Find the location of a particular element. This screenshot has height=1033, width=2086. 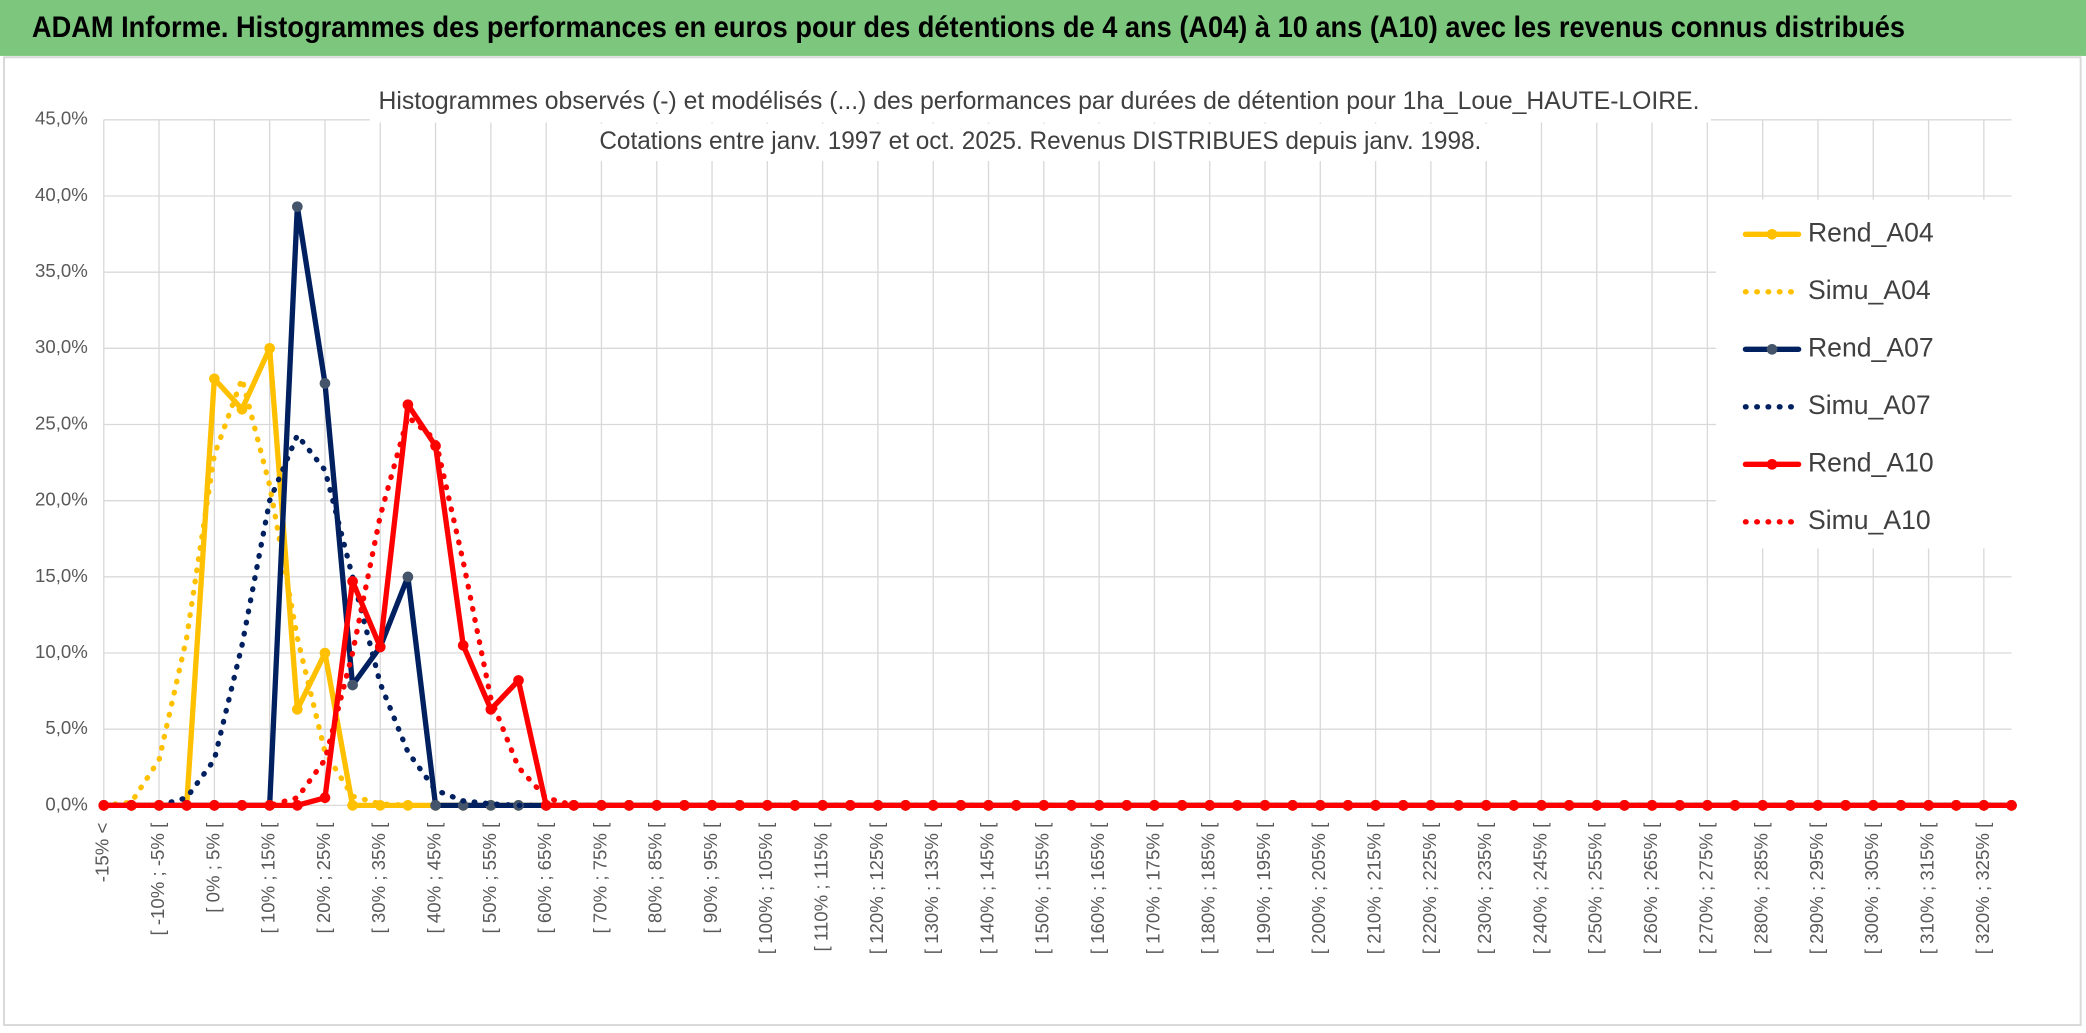

x-tick-label: [ 50% ; 55% [ is located at coordinates (489, 878).